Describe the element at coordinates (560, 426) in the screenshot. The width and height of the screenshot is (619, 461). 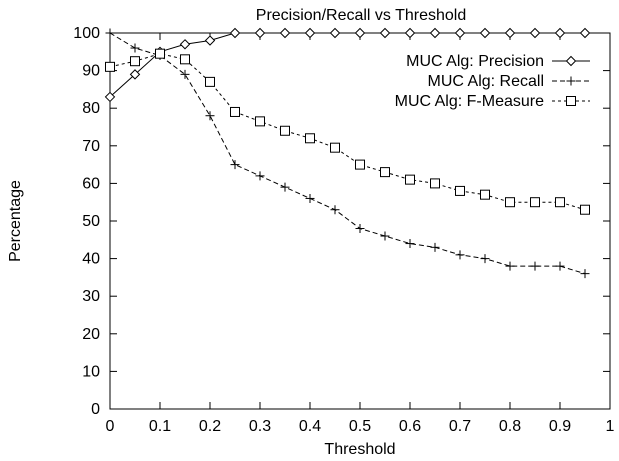
I see `x-tick-label: 0.9` at that location.